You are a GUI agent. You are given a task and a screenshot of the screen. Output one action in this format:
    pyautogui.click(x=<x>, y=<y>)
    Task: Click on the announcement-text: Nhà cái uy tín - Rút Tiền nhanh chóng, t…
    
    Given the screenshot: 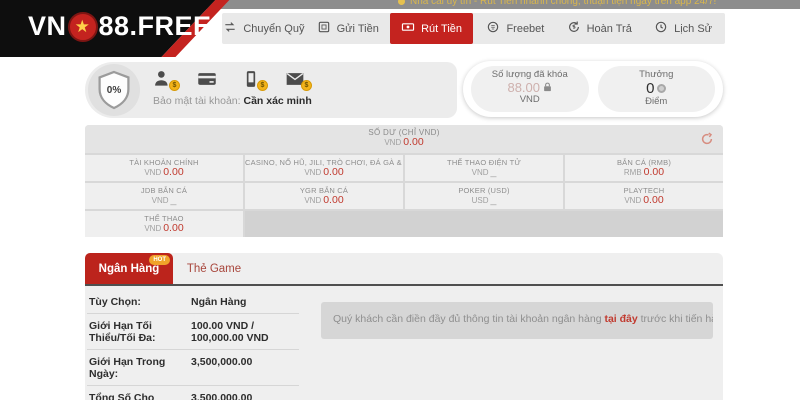 What is the action you would take?
    pyautogui.click(x=563, y=3)
    